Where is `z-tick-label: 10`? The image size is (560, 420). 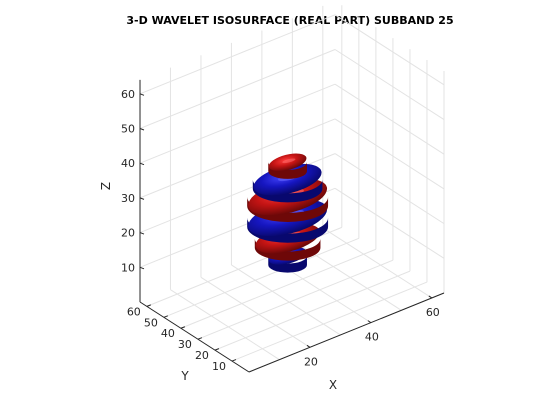
z-tick-label: 10 is located at coordinates (128, 267).